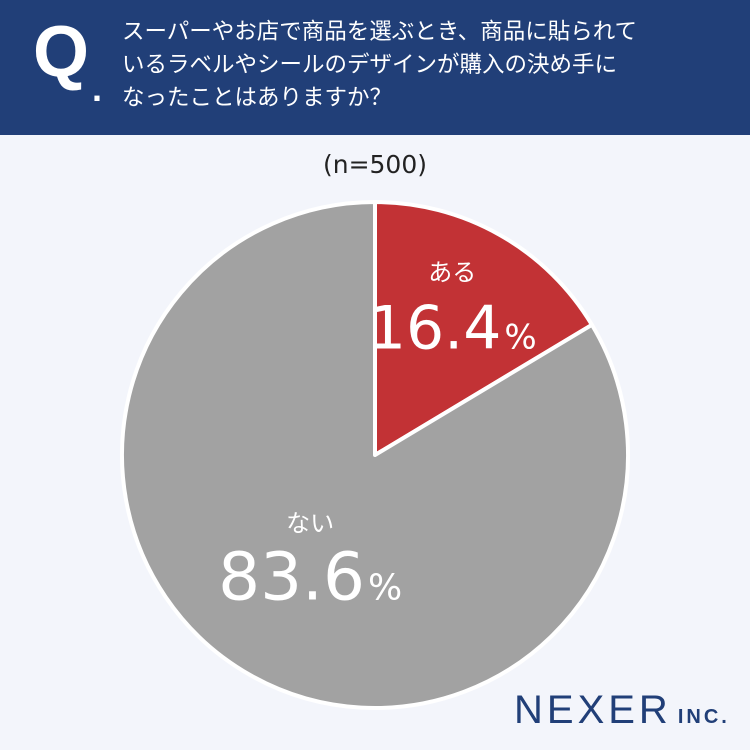  I want to click on slice-category-label: ある, so click(452, 273).